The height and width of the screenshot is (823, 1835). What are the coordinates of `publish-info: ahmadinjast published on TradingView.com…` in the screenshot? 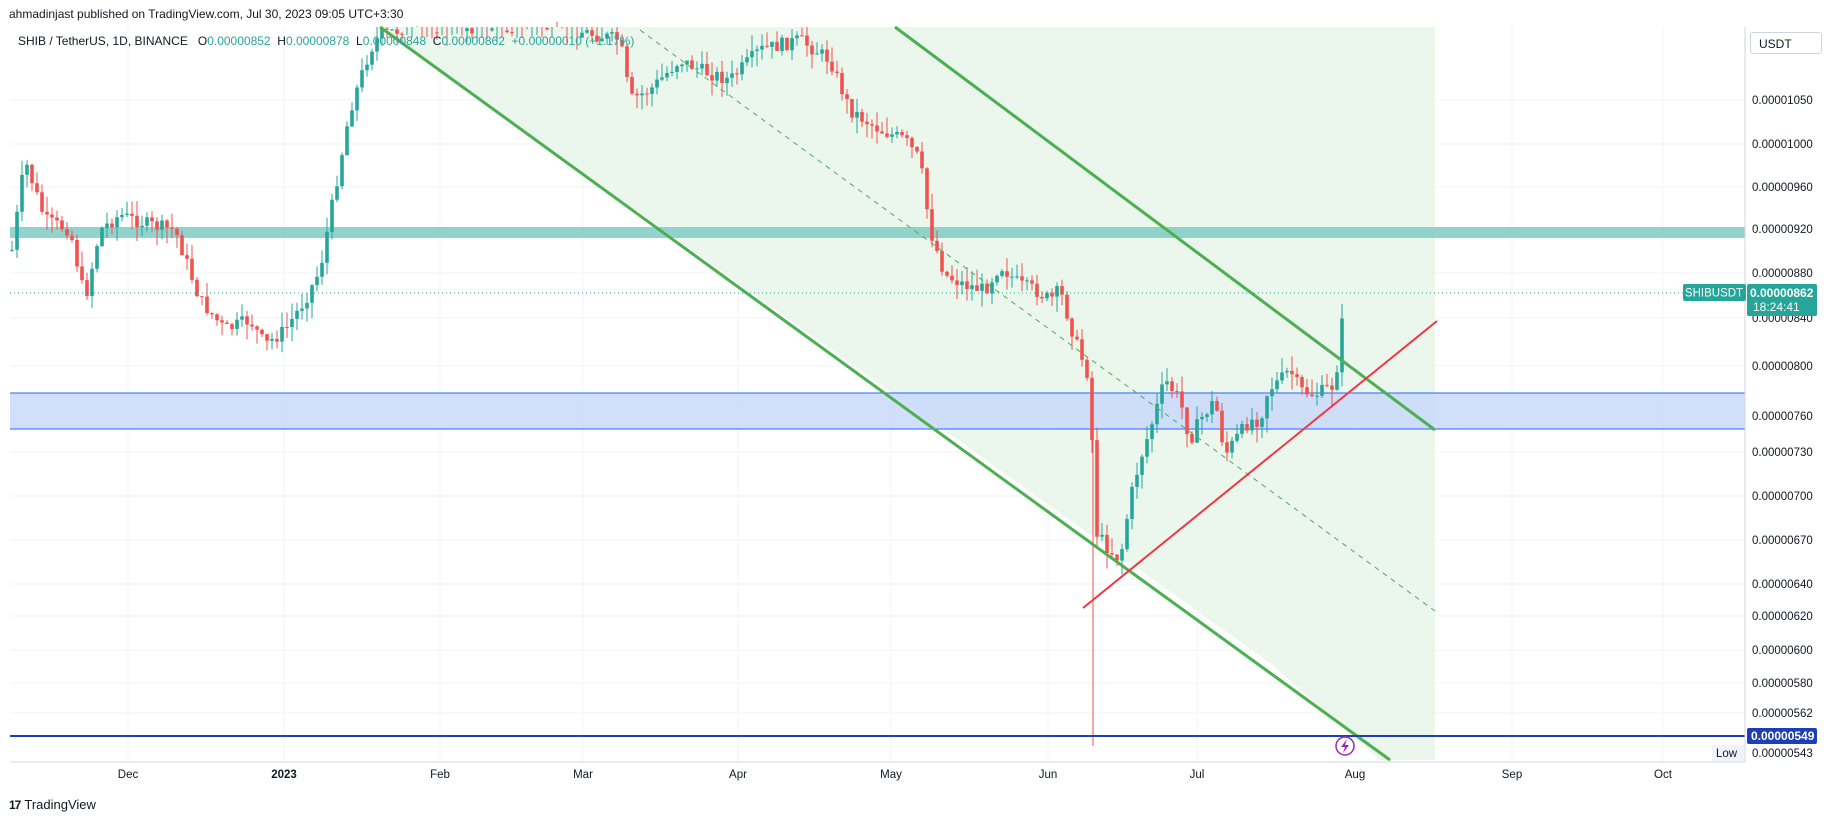 It's located at (206, 14).